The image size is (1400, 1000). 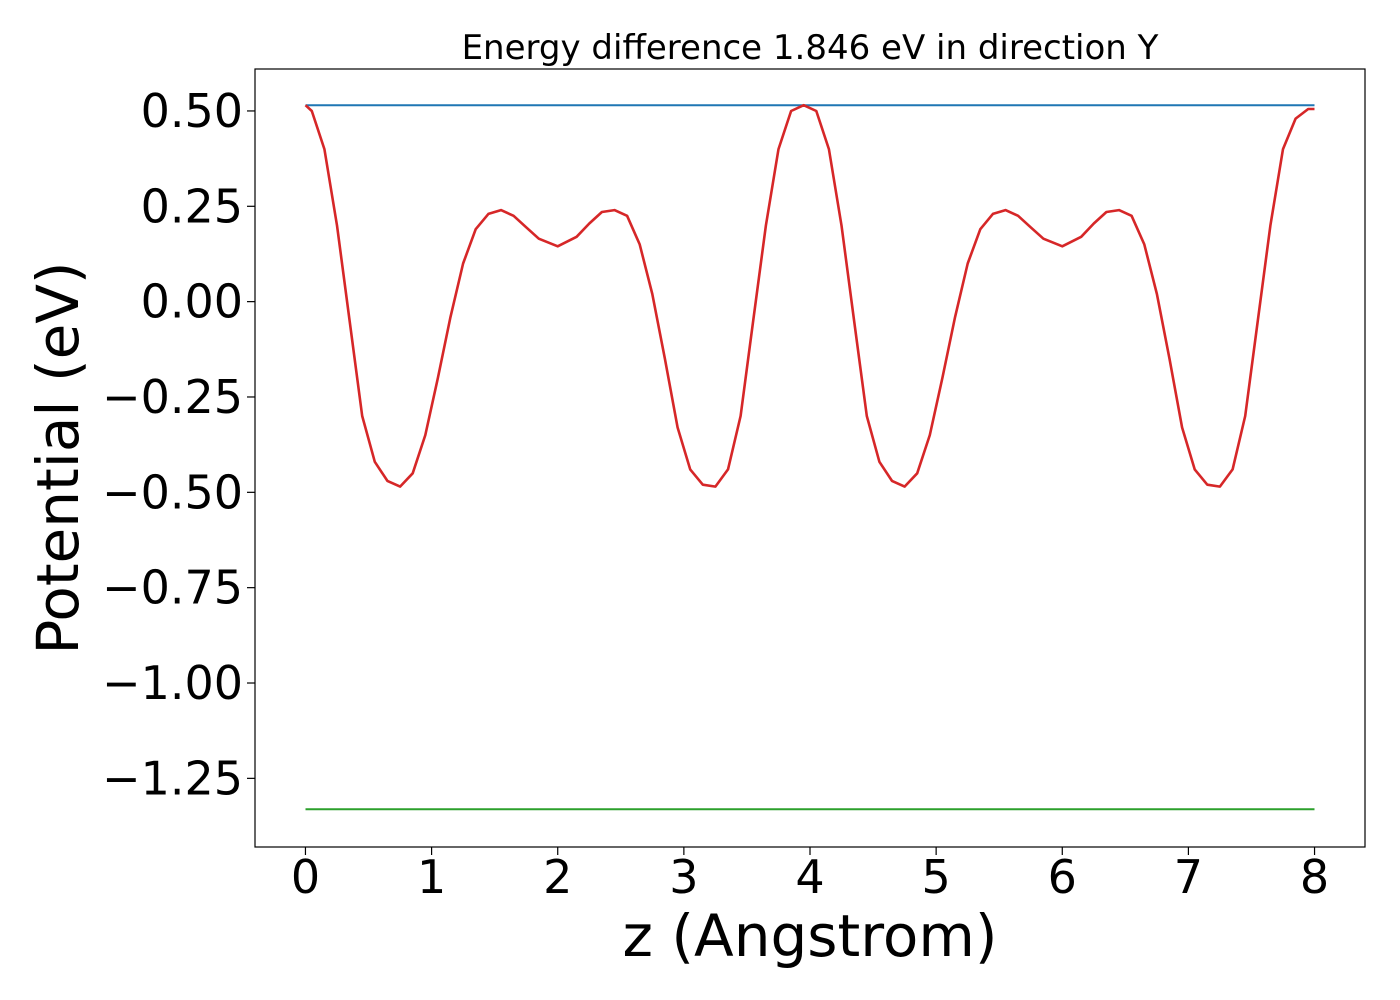 I want to click on x-tick-label: 7, so click(x=1188, y=877).